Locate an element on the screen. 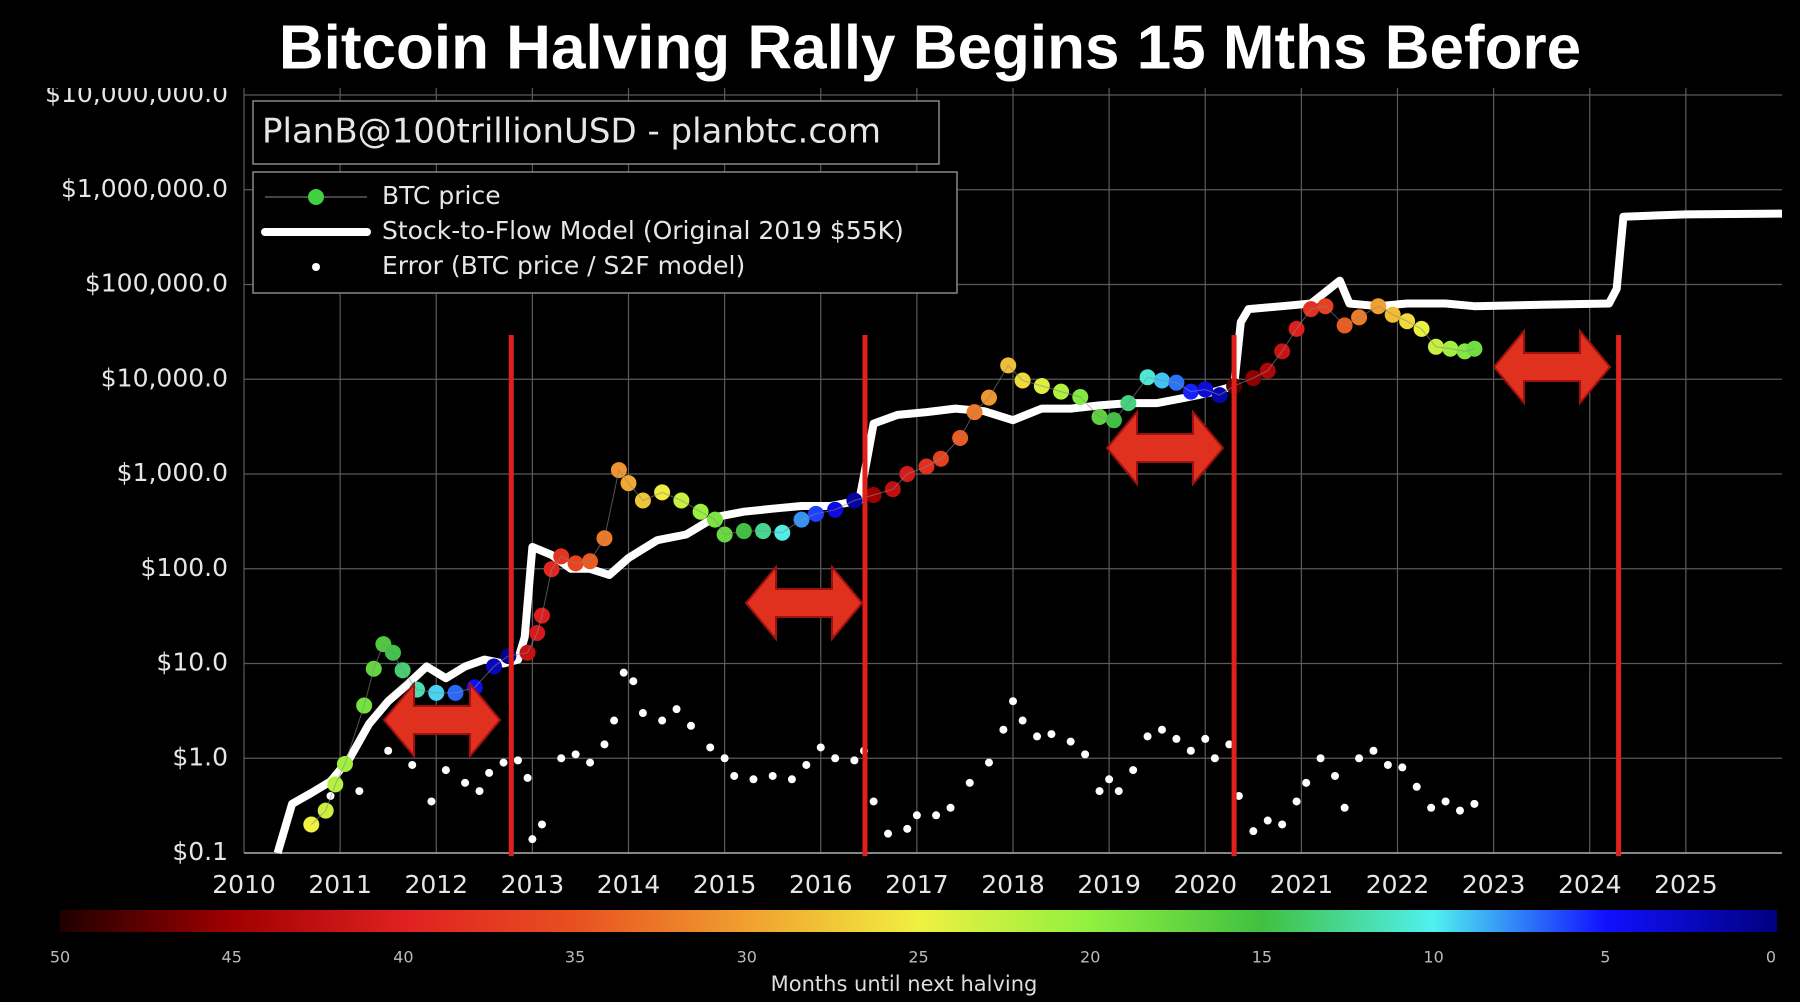 The width and height of the screenshot is (1800, 1002). title-band is located at coordinates (900, 44).